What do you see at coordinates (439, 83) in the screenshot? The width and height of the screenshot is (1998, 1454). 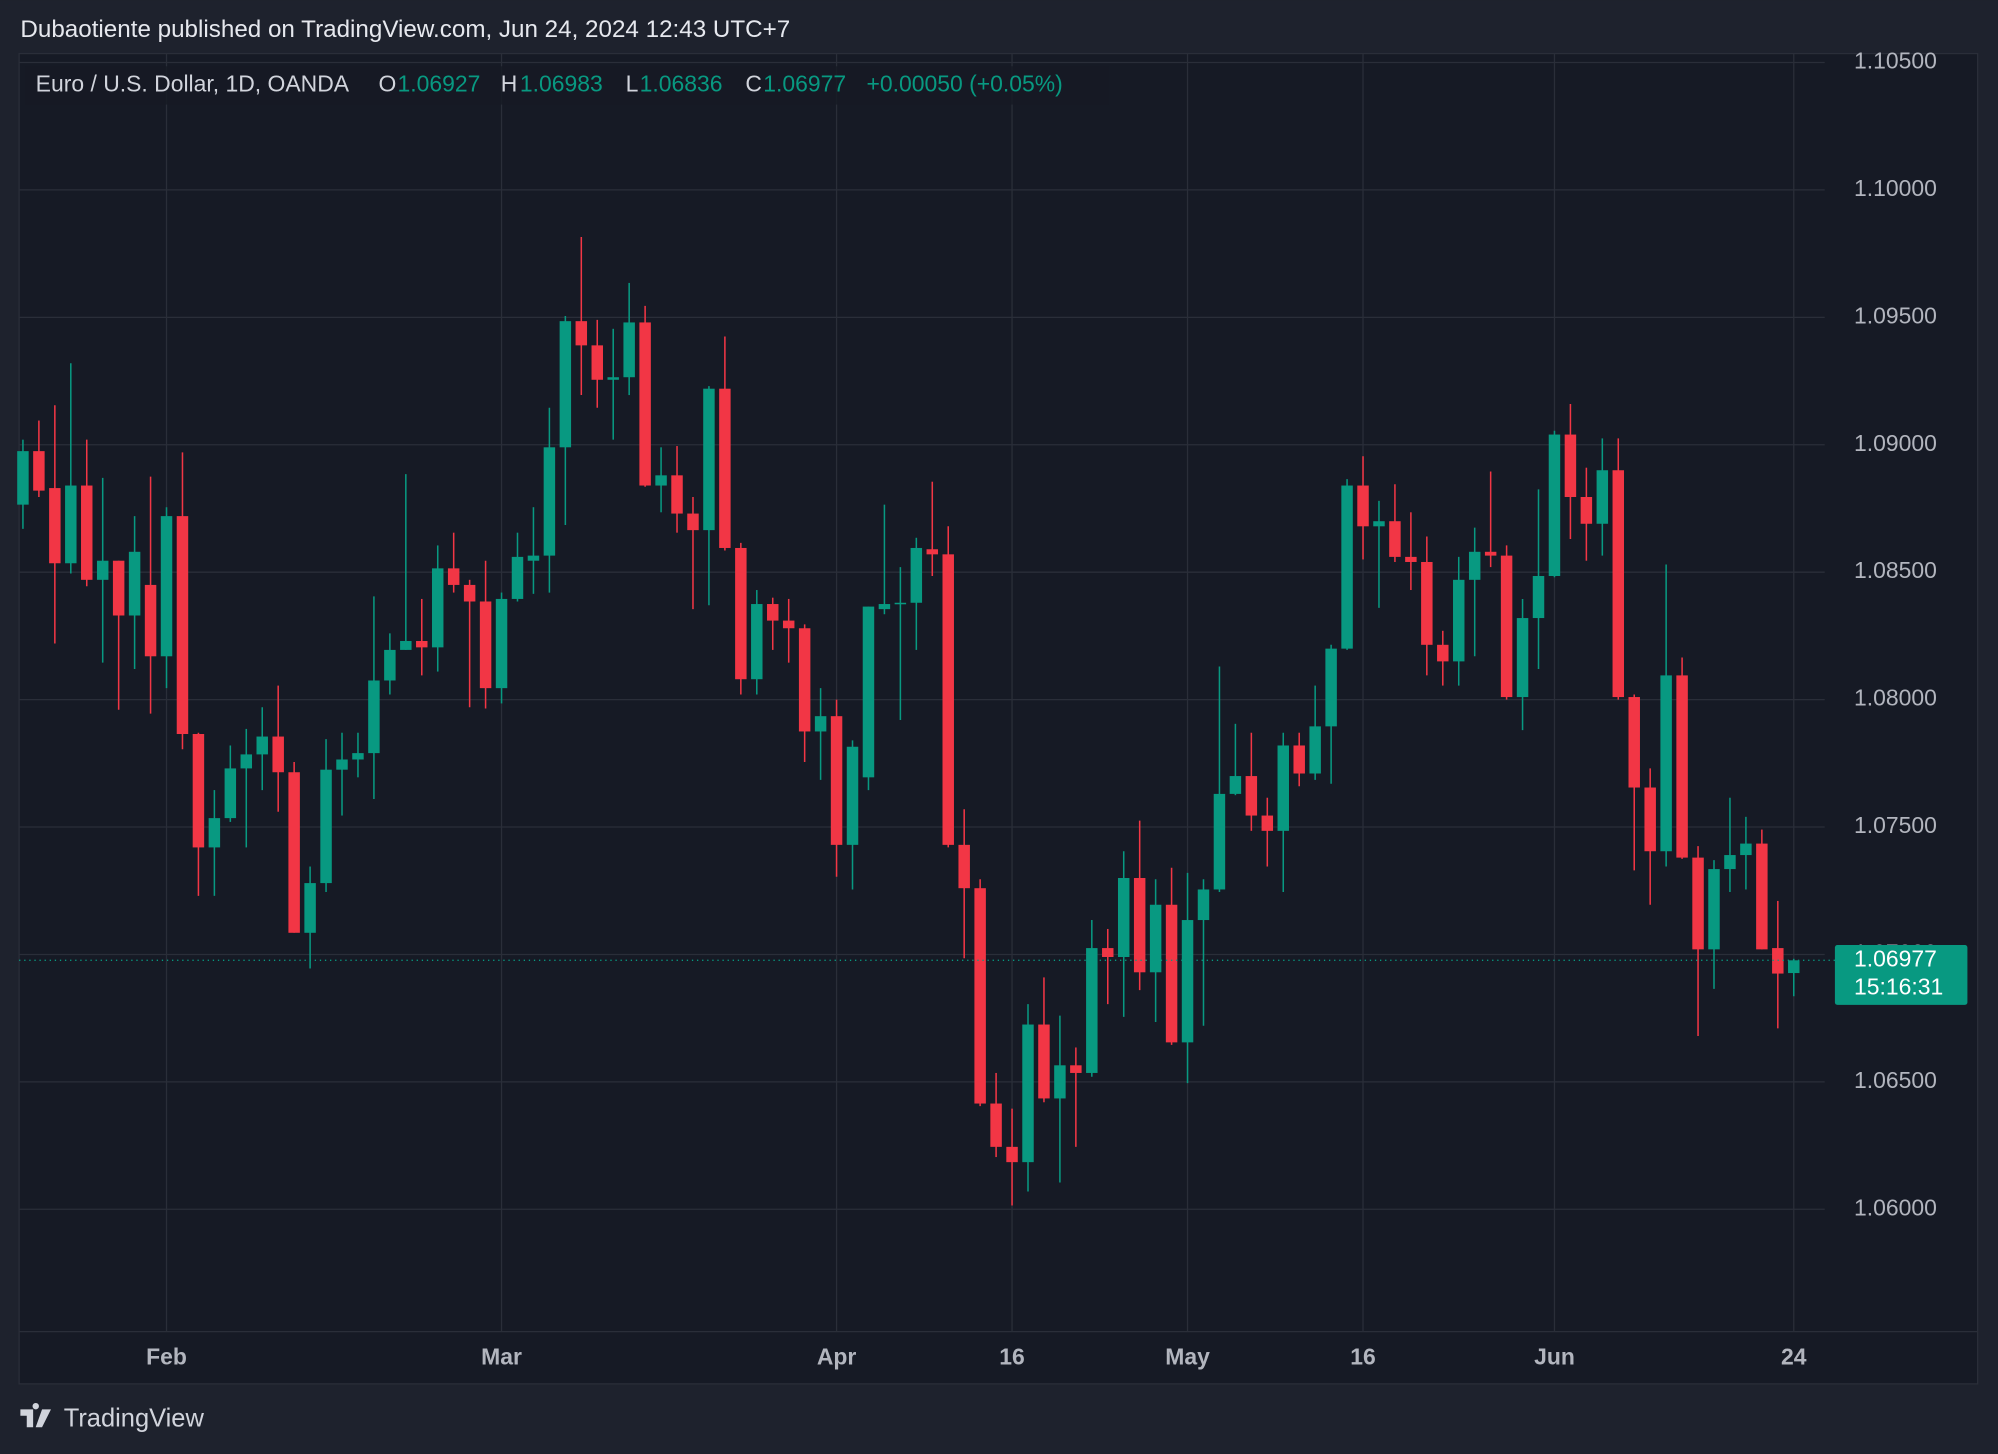 I see `ohlc-value: 1.06927` at bounding box center [439, 83].